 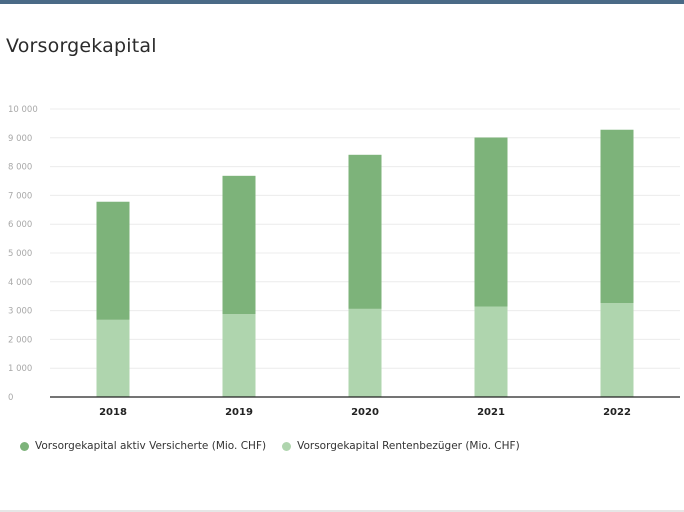 What do you see at coordinates (617, 216) in the screenshot?
I see `bar-aktiv-versicherte-2022` at bounding box center [617, 216].